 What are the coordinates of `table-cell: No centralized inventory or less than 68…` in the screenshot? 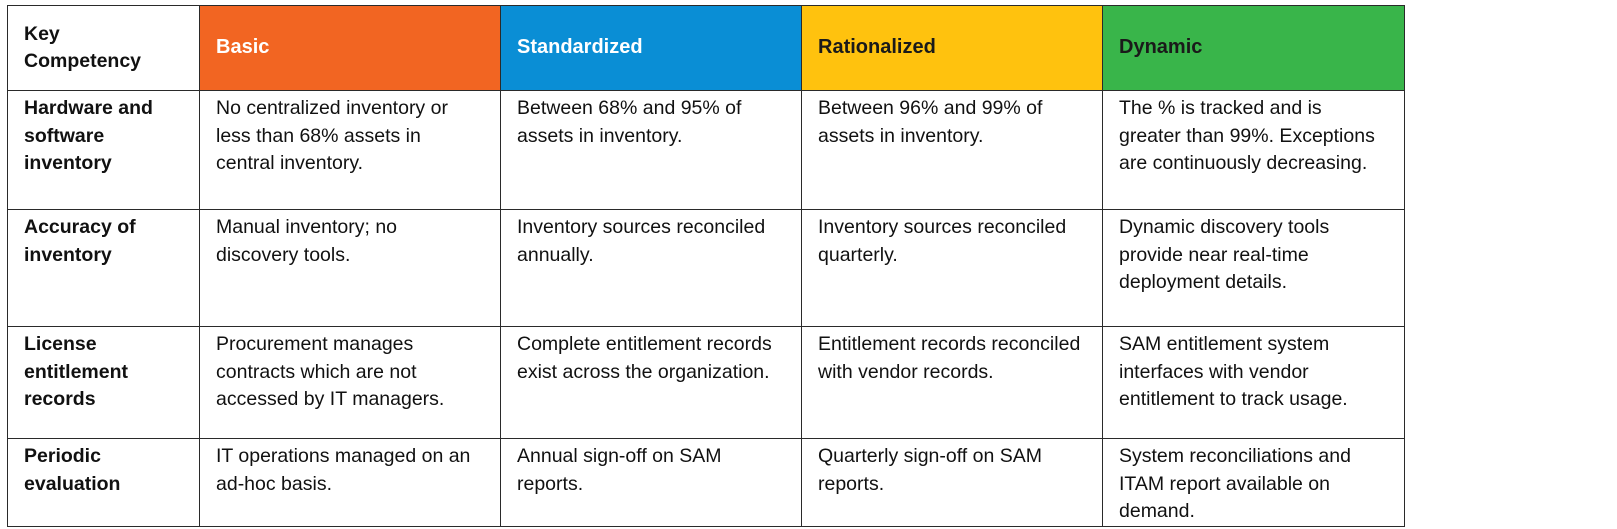 It's located at (350, 150).